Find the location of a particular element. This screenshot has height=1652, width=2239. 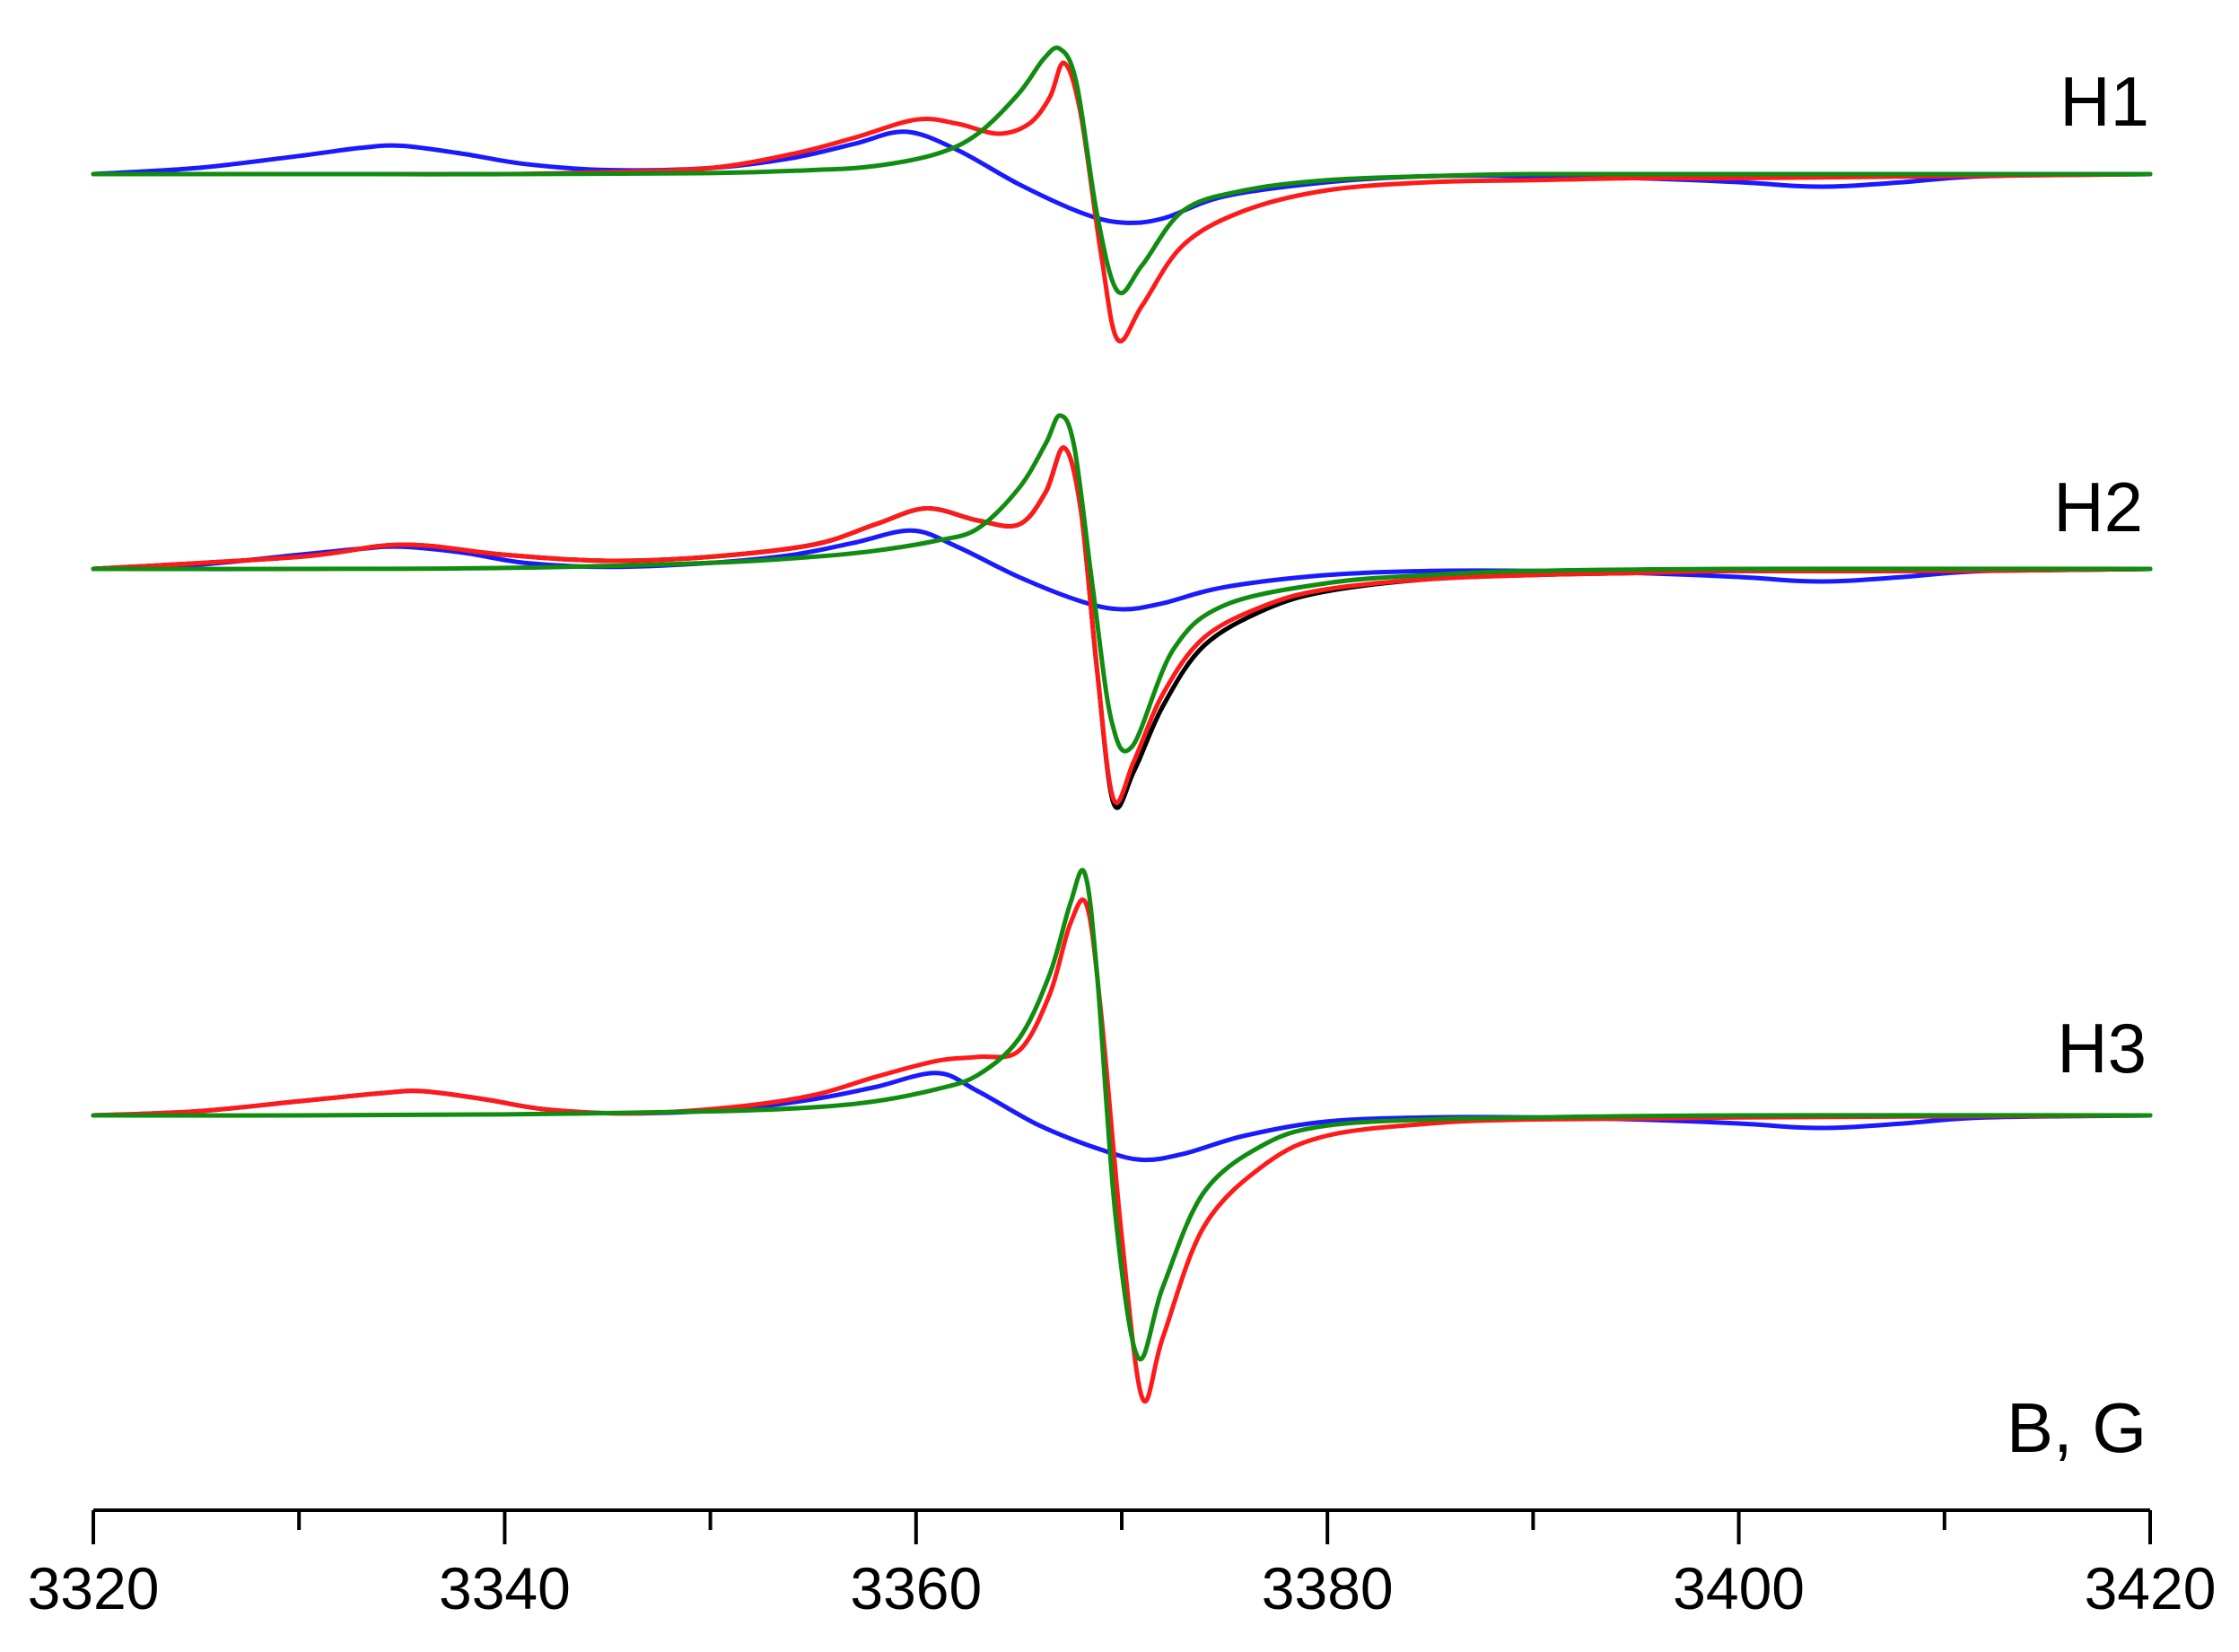

x-tick-label: 3420 is located at coordinates (2151, 1588).